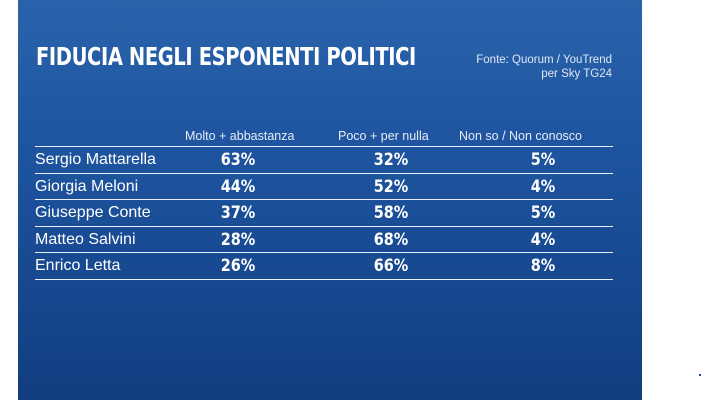  What do you see at coordinates (95, 159) in the screenshot?
I see `politician-name: Sergio Mattarella` at bounding box center [95, 159].